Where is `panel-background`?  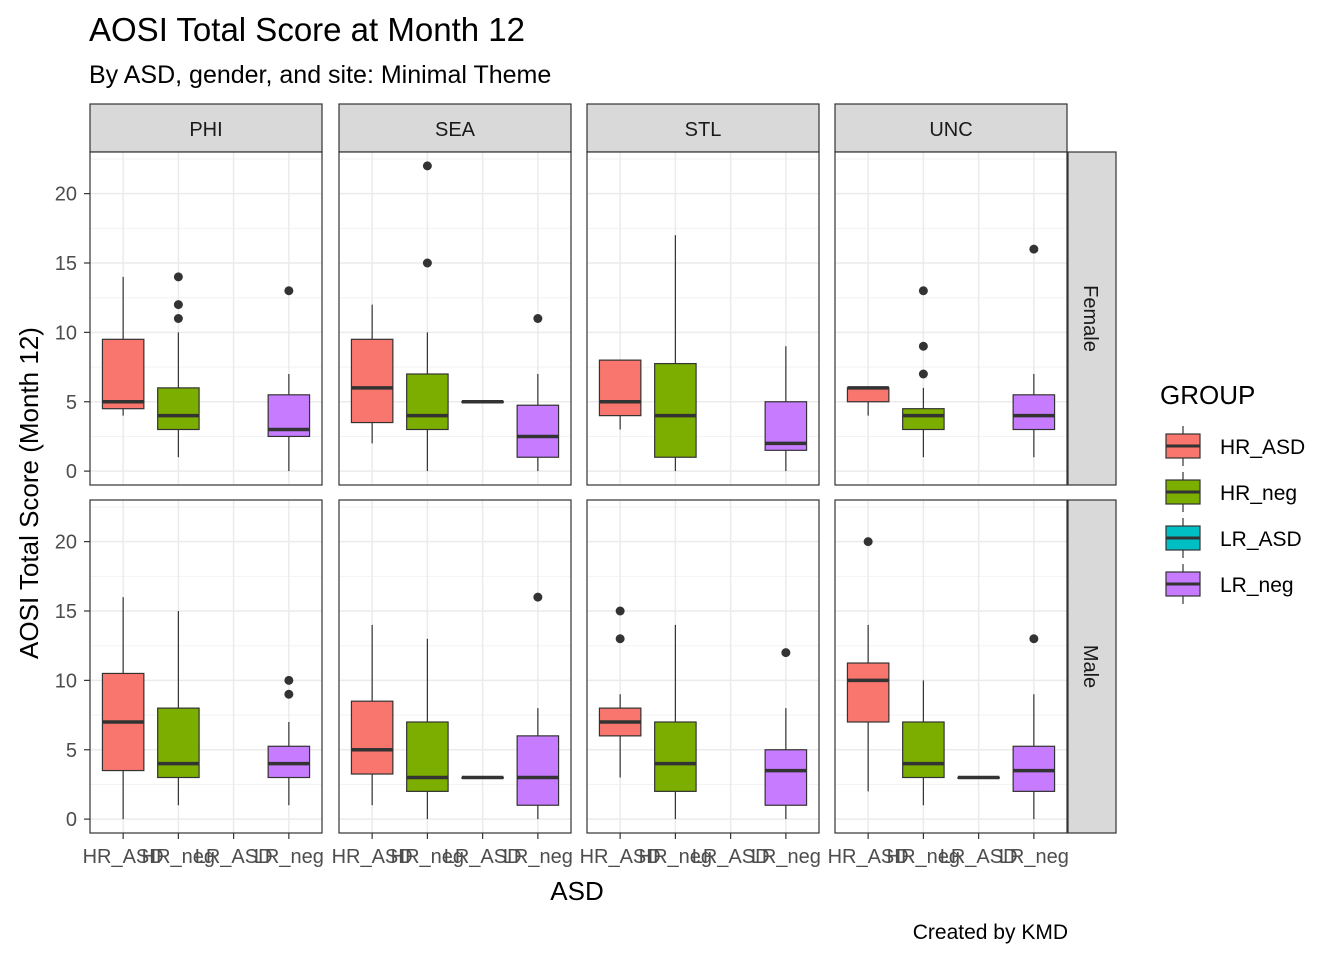 panel-background is located at coordinates (951, 318).